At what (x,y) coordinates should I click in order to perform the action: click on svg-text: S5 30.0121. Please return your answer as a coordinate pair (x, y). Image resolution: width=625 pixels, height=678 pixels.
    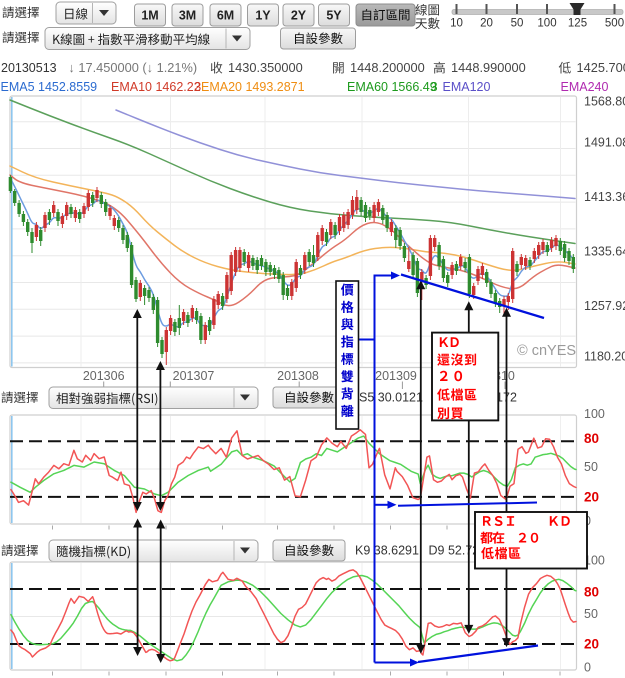
    Looking at the image, I should click on (391, 398).